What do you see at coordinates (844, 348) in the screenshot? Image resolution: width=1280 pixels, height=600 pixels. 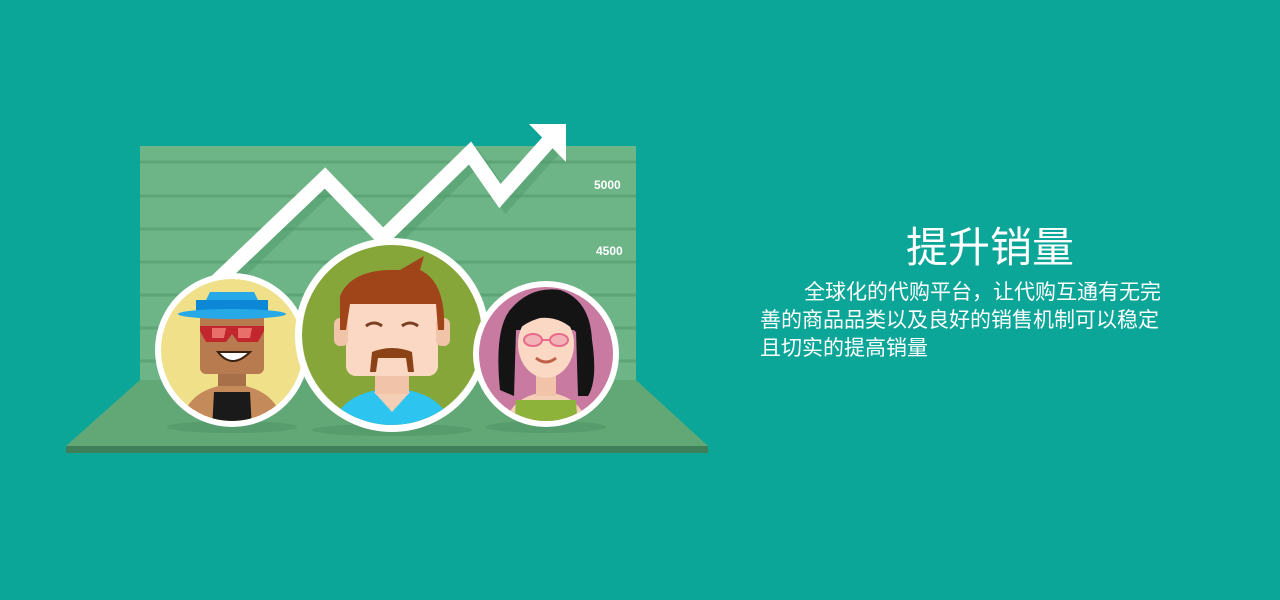 I see `description-line-3: 且切实的提高销量` at bounding box center [844, 348].